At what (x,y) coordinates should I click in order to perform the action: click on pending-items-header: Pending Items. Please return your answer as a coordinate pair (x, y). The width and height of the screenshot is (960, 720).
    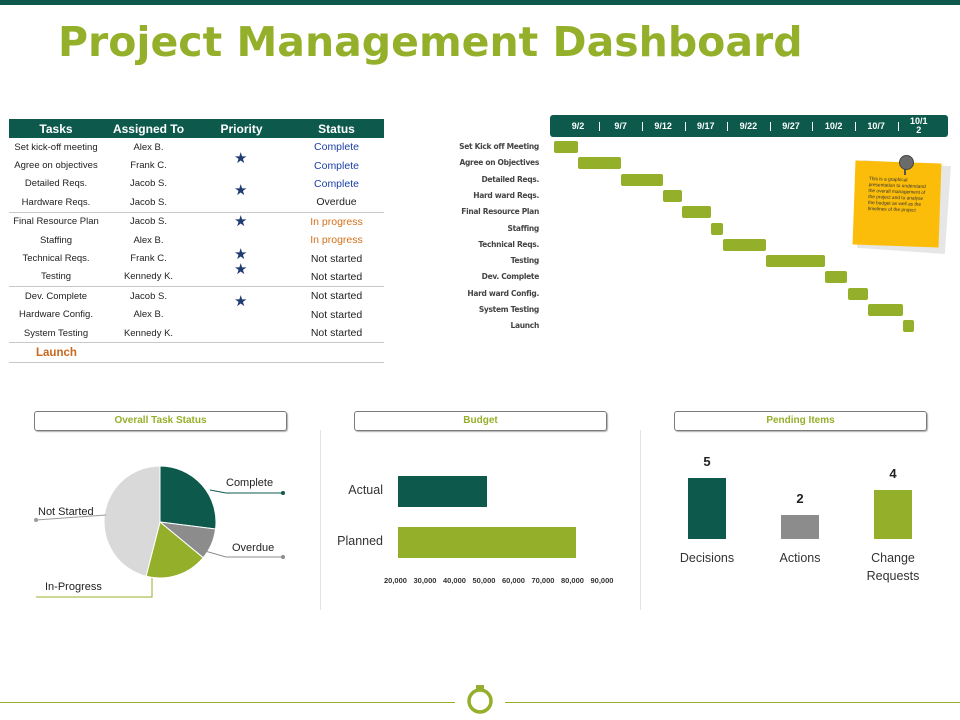
    Looking at the image, I should click on (800, 421).